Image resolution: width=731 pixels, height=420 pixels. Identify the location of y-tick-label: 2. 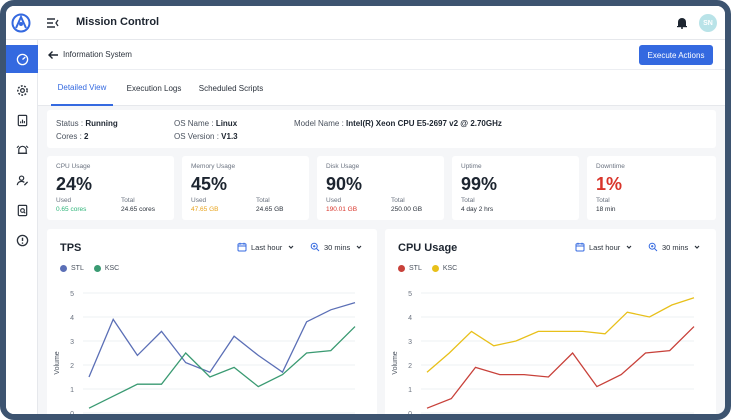
(72, 366).